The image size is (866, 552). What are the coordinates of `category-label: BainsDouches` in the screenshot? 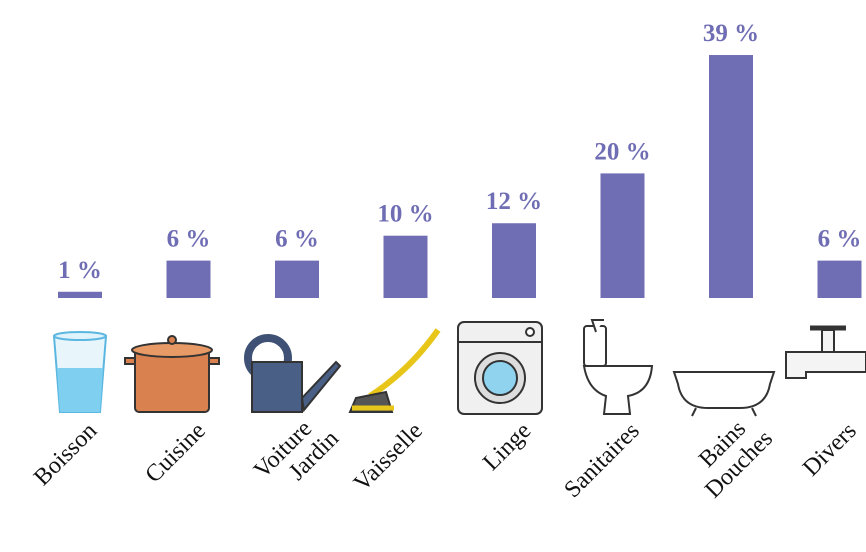 It's located at (730, 455).